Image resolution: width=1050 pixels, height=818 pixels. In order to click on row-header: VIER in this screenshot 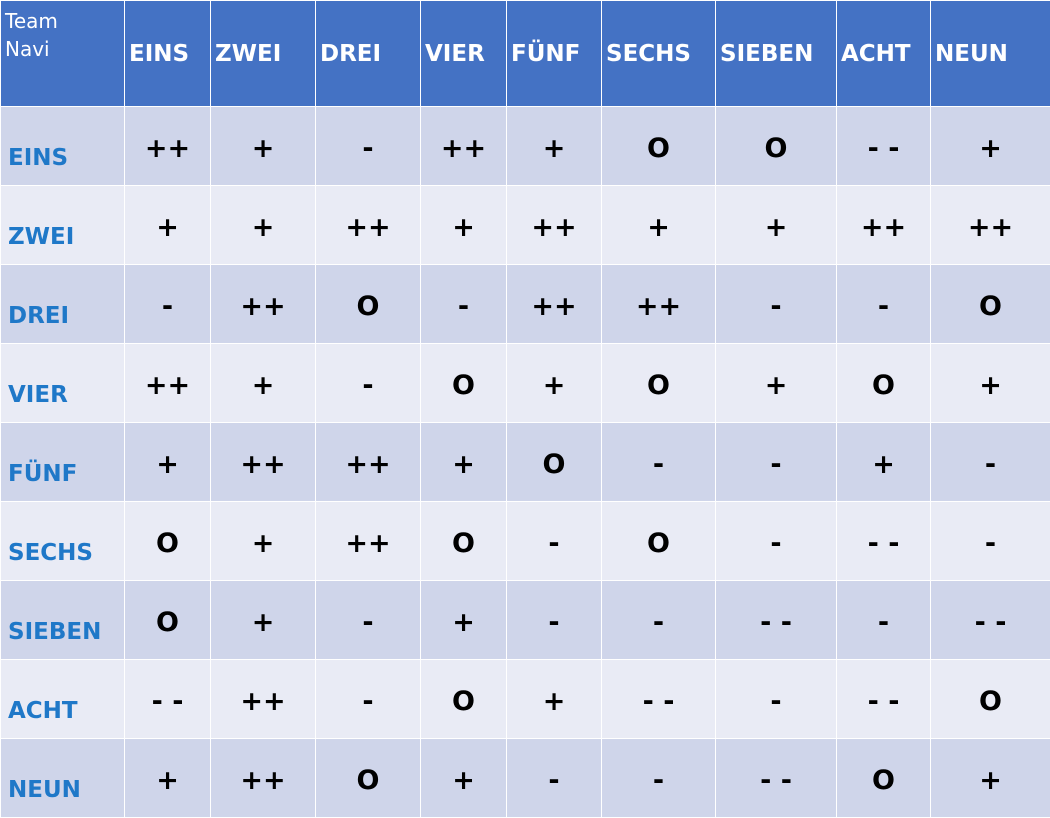, I will do `click(63, 383)`.